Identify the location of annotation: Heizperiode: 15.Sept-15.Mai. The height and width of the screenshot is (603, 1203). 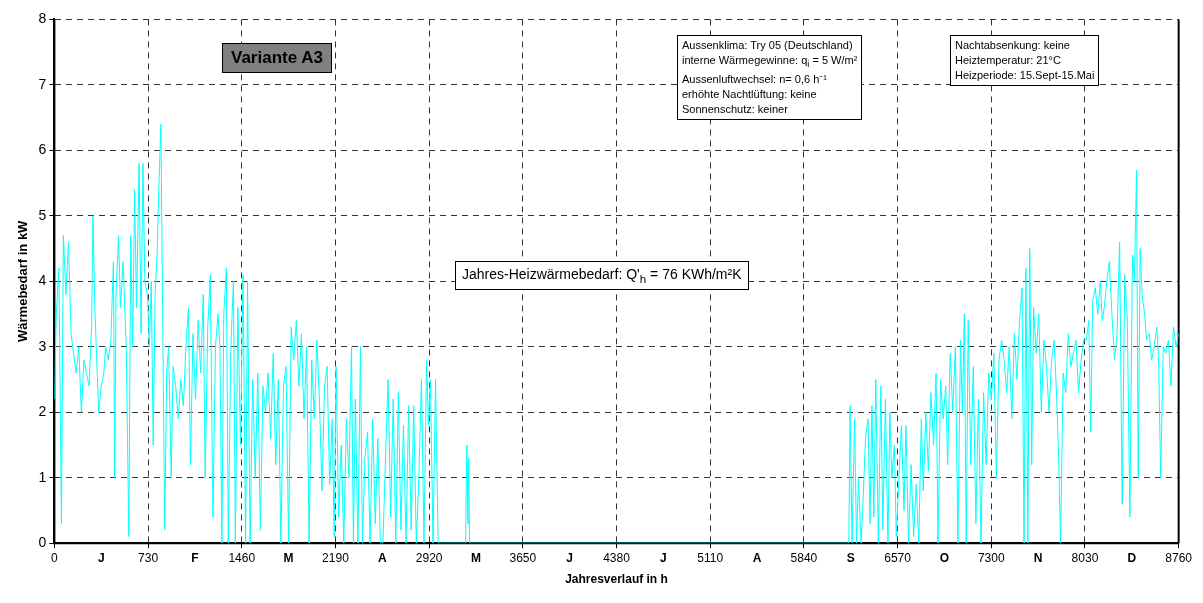
(1025, 75).